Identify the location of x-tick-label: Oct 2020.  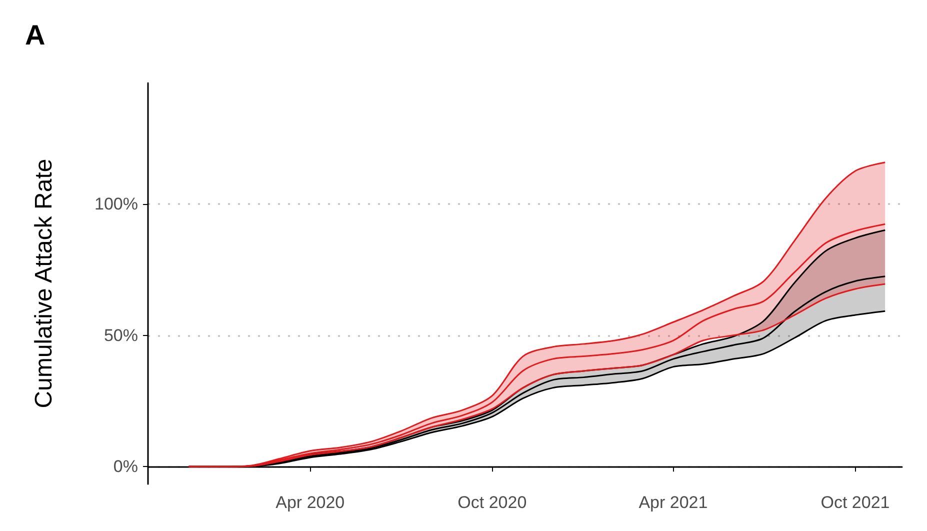
(492, 502).